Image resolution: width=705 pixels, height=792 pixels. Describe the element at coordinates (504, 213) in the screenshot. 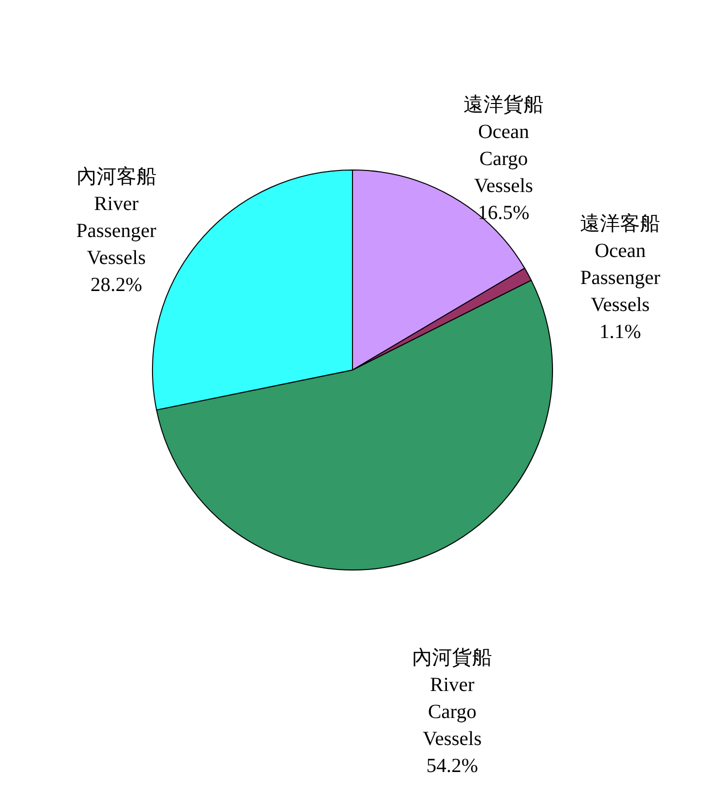

I see `data-label: 16.5%` at that location.